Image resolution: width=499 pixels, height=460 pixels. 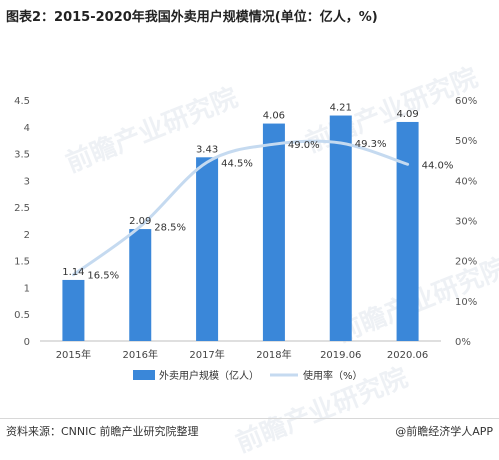 I want to click on y-left-tick-label: 3, so click(x=27, y=181).